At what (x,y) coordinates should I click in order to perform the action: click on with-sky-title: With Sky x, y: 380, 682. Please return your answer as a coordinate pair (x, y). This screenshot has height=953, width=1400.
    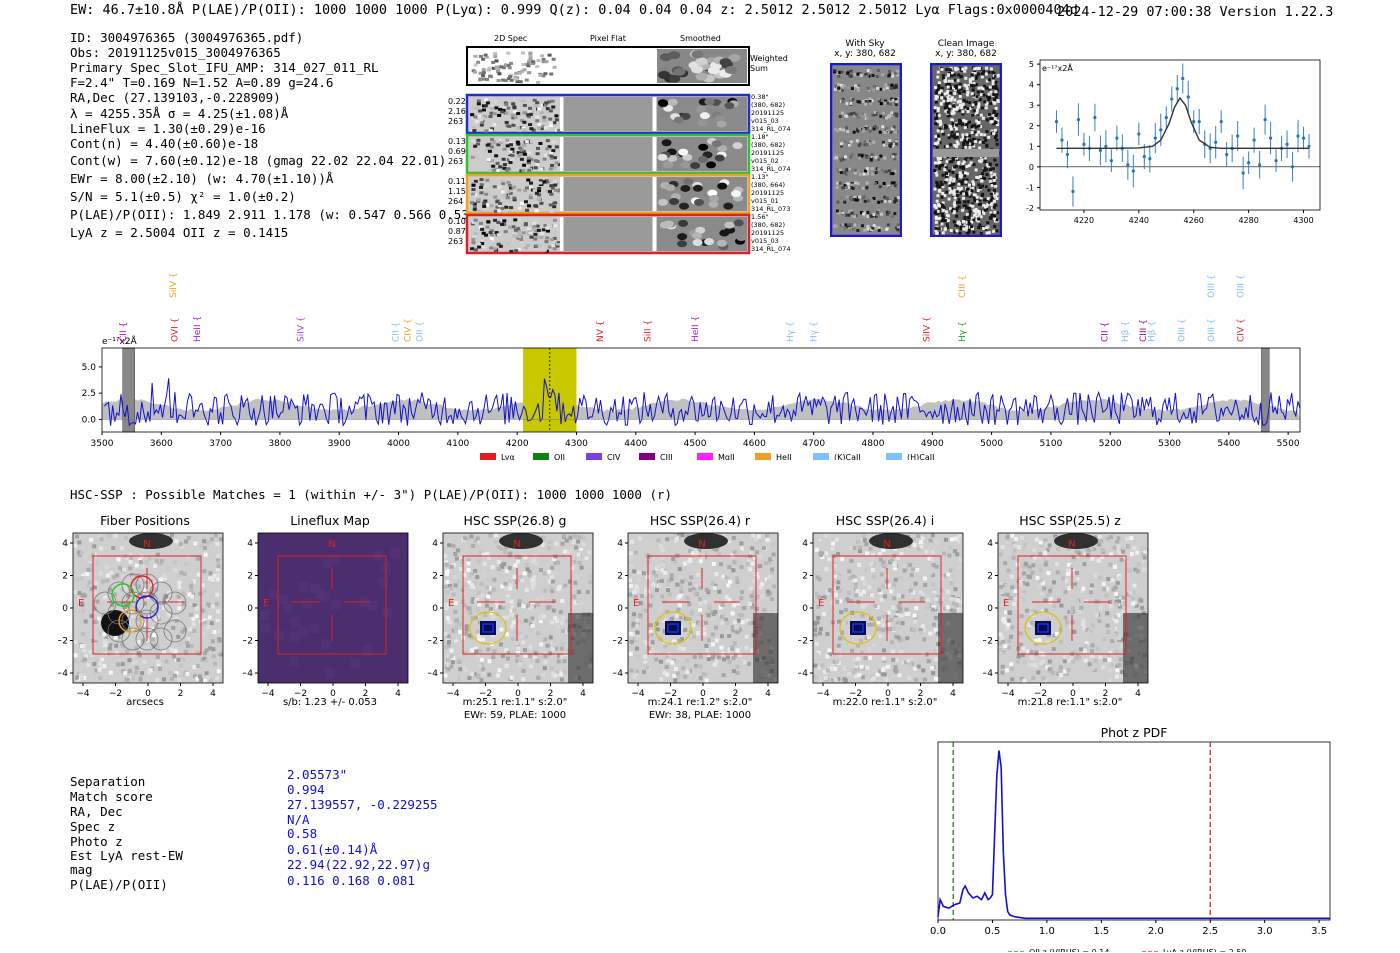
    Looking at the image, I should click on (865, 49).